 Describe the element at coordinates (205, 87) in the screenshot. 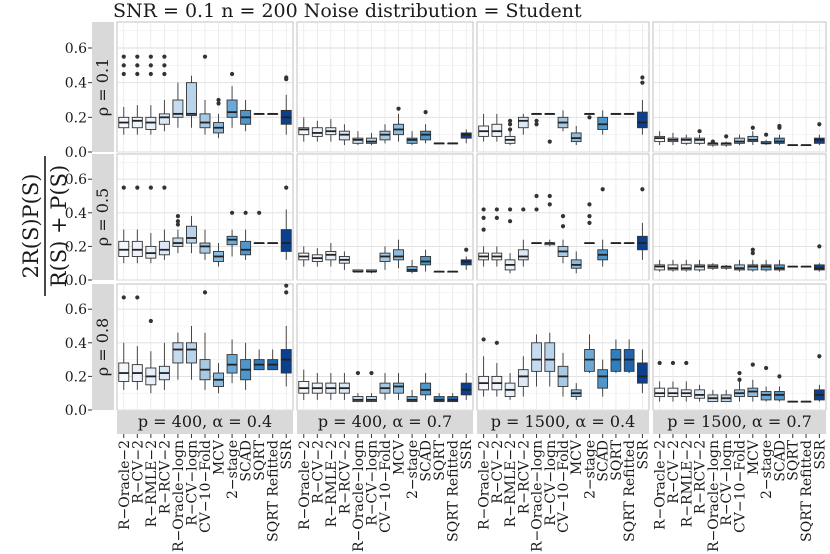

I see `panel-r1-c1` at that location.